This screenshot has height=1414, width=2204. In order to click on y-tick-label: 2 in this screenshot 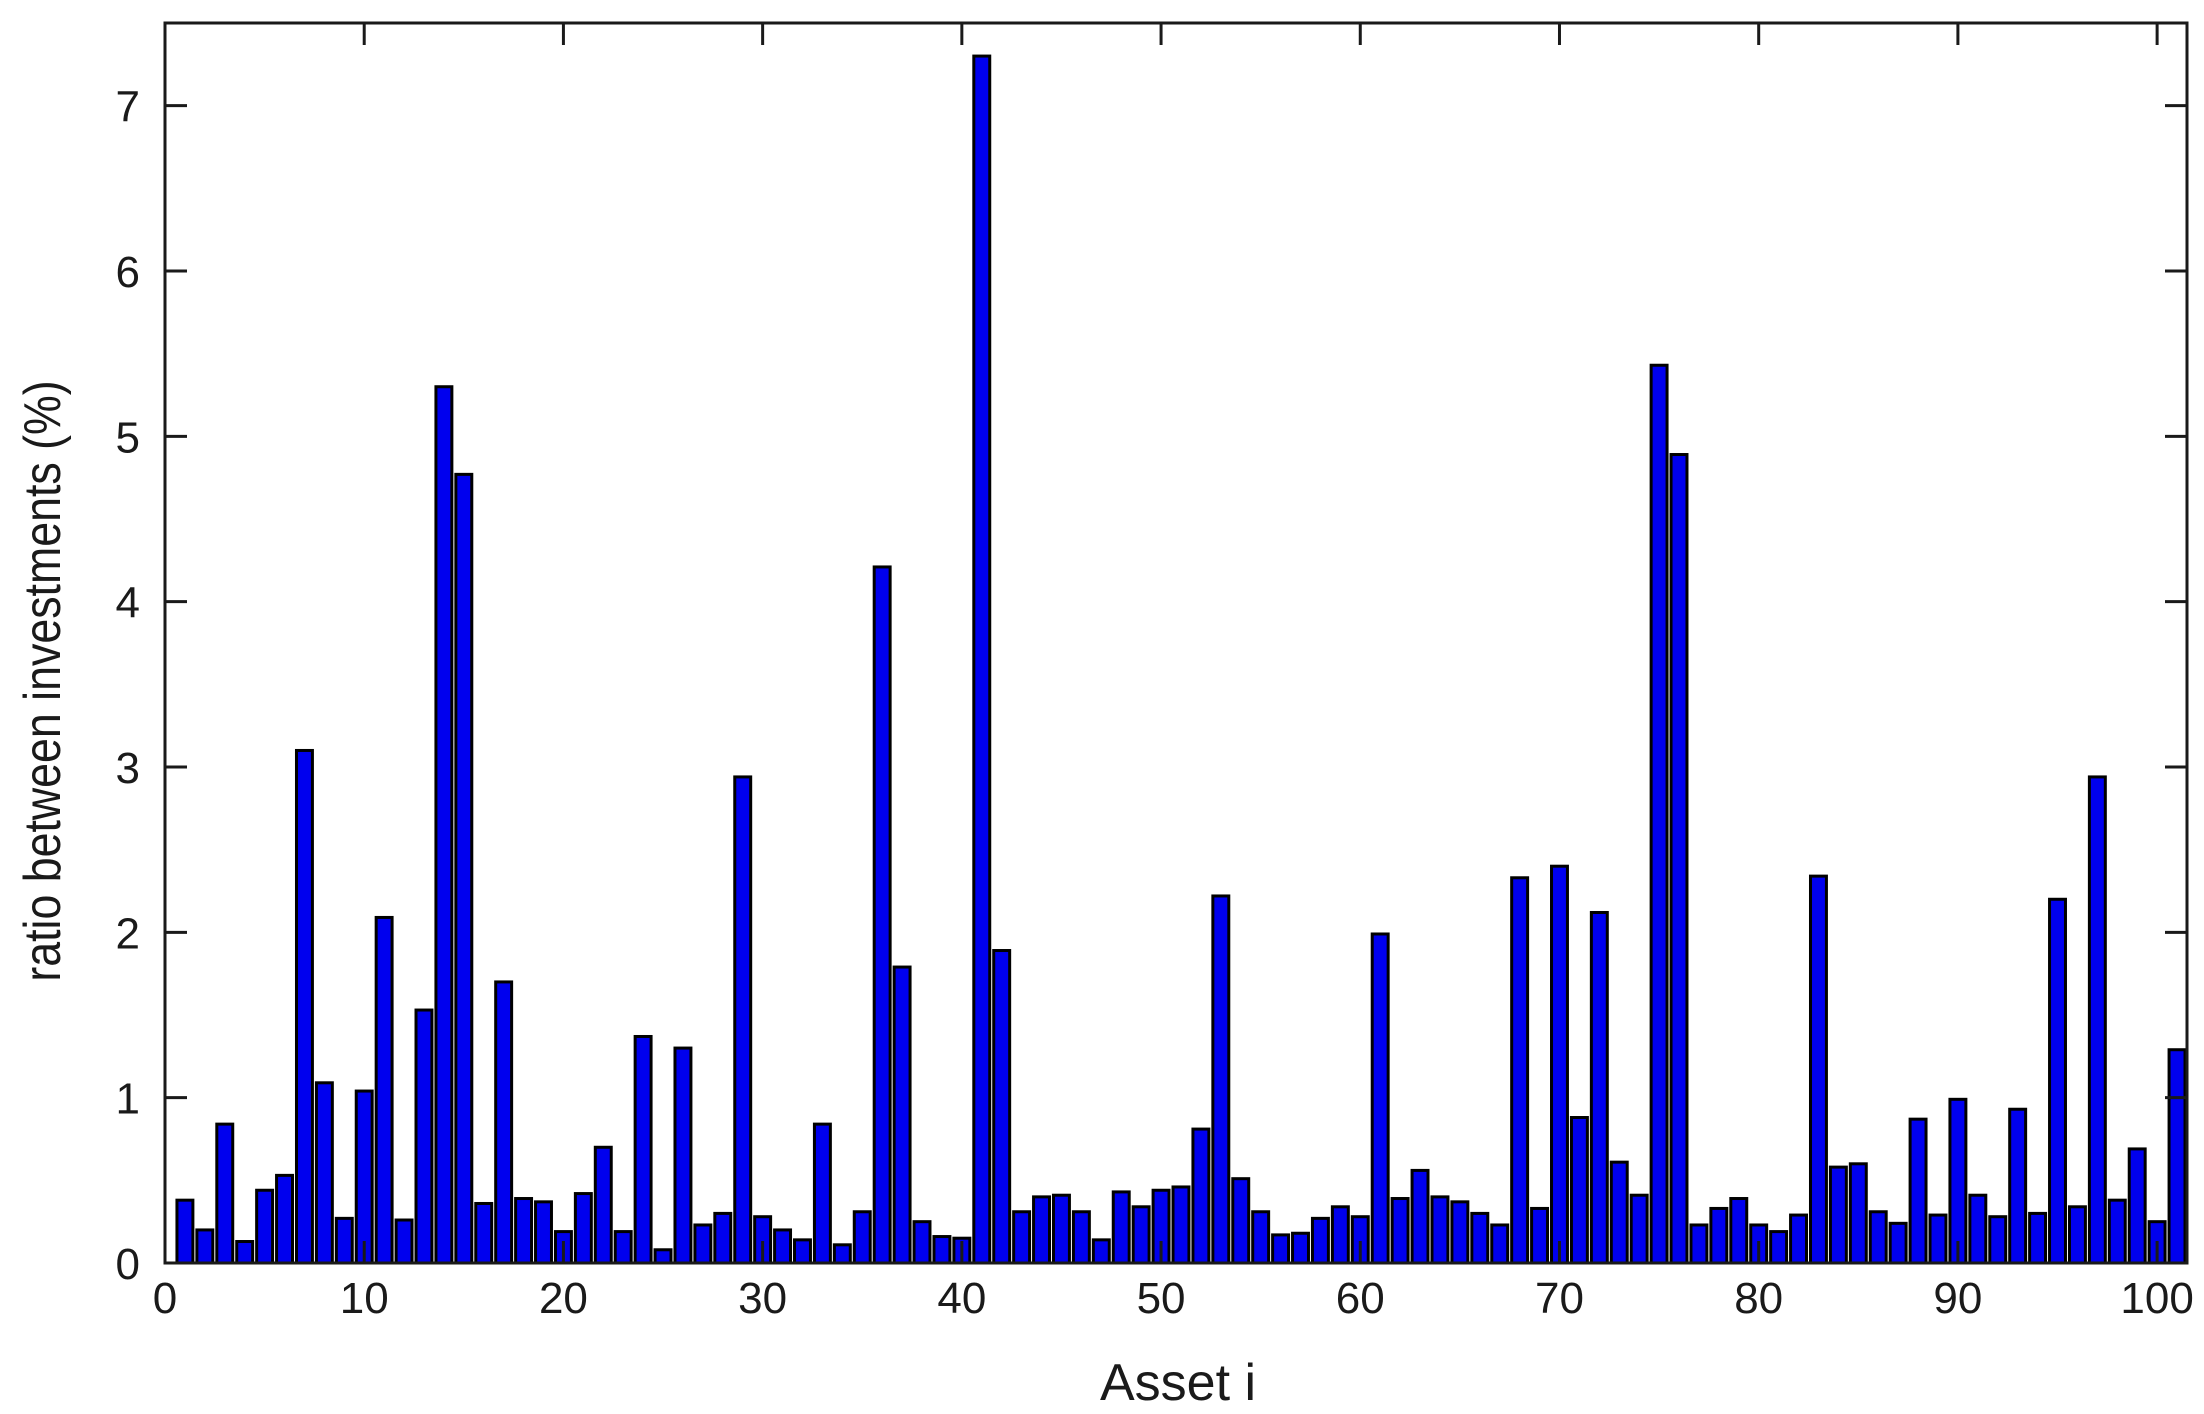, I will do `click(128, 933)`.